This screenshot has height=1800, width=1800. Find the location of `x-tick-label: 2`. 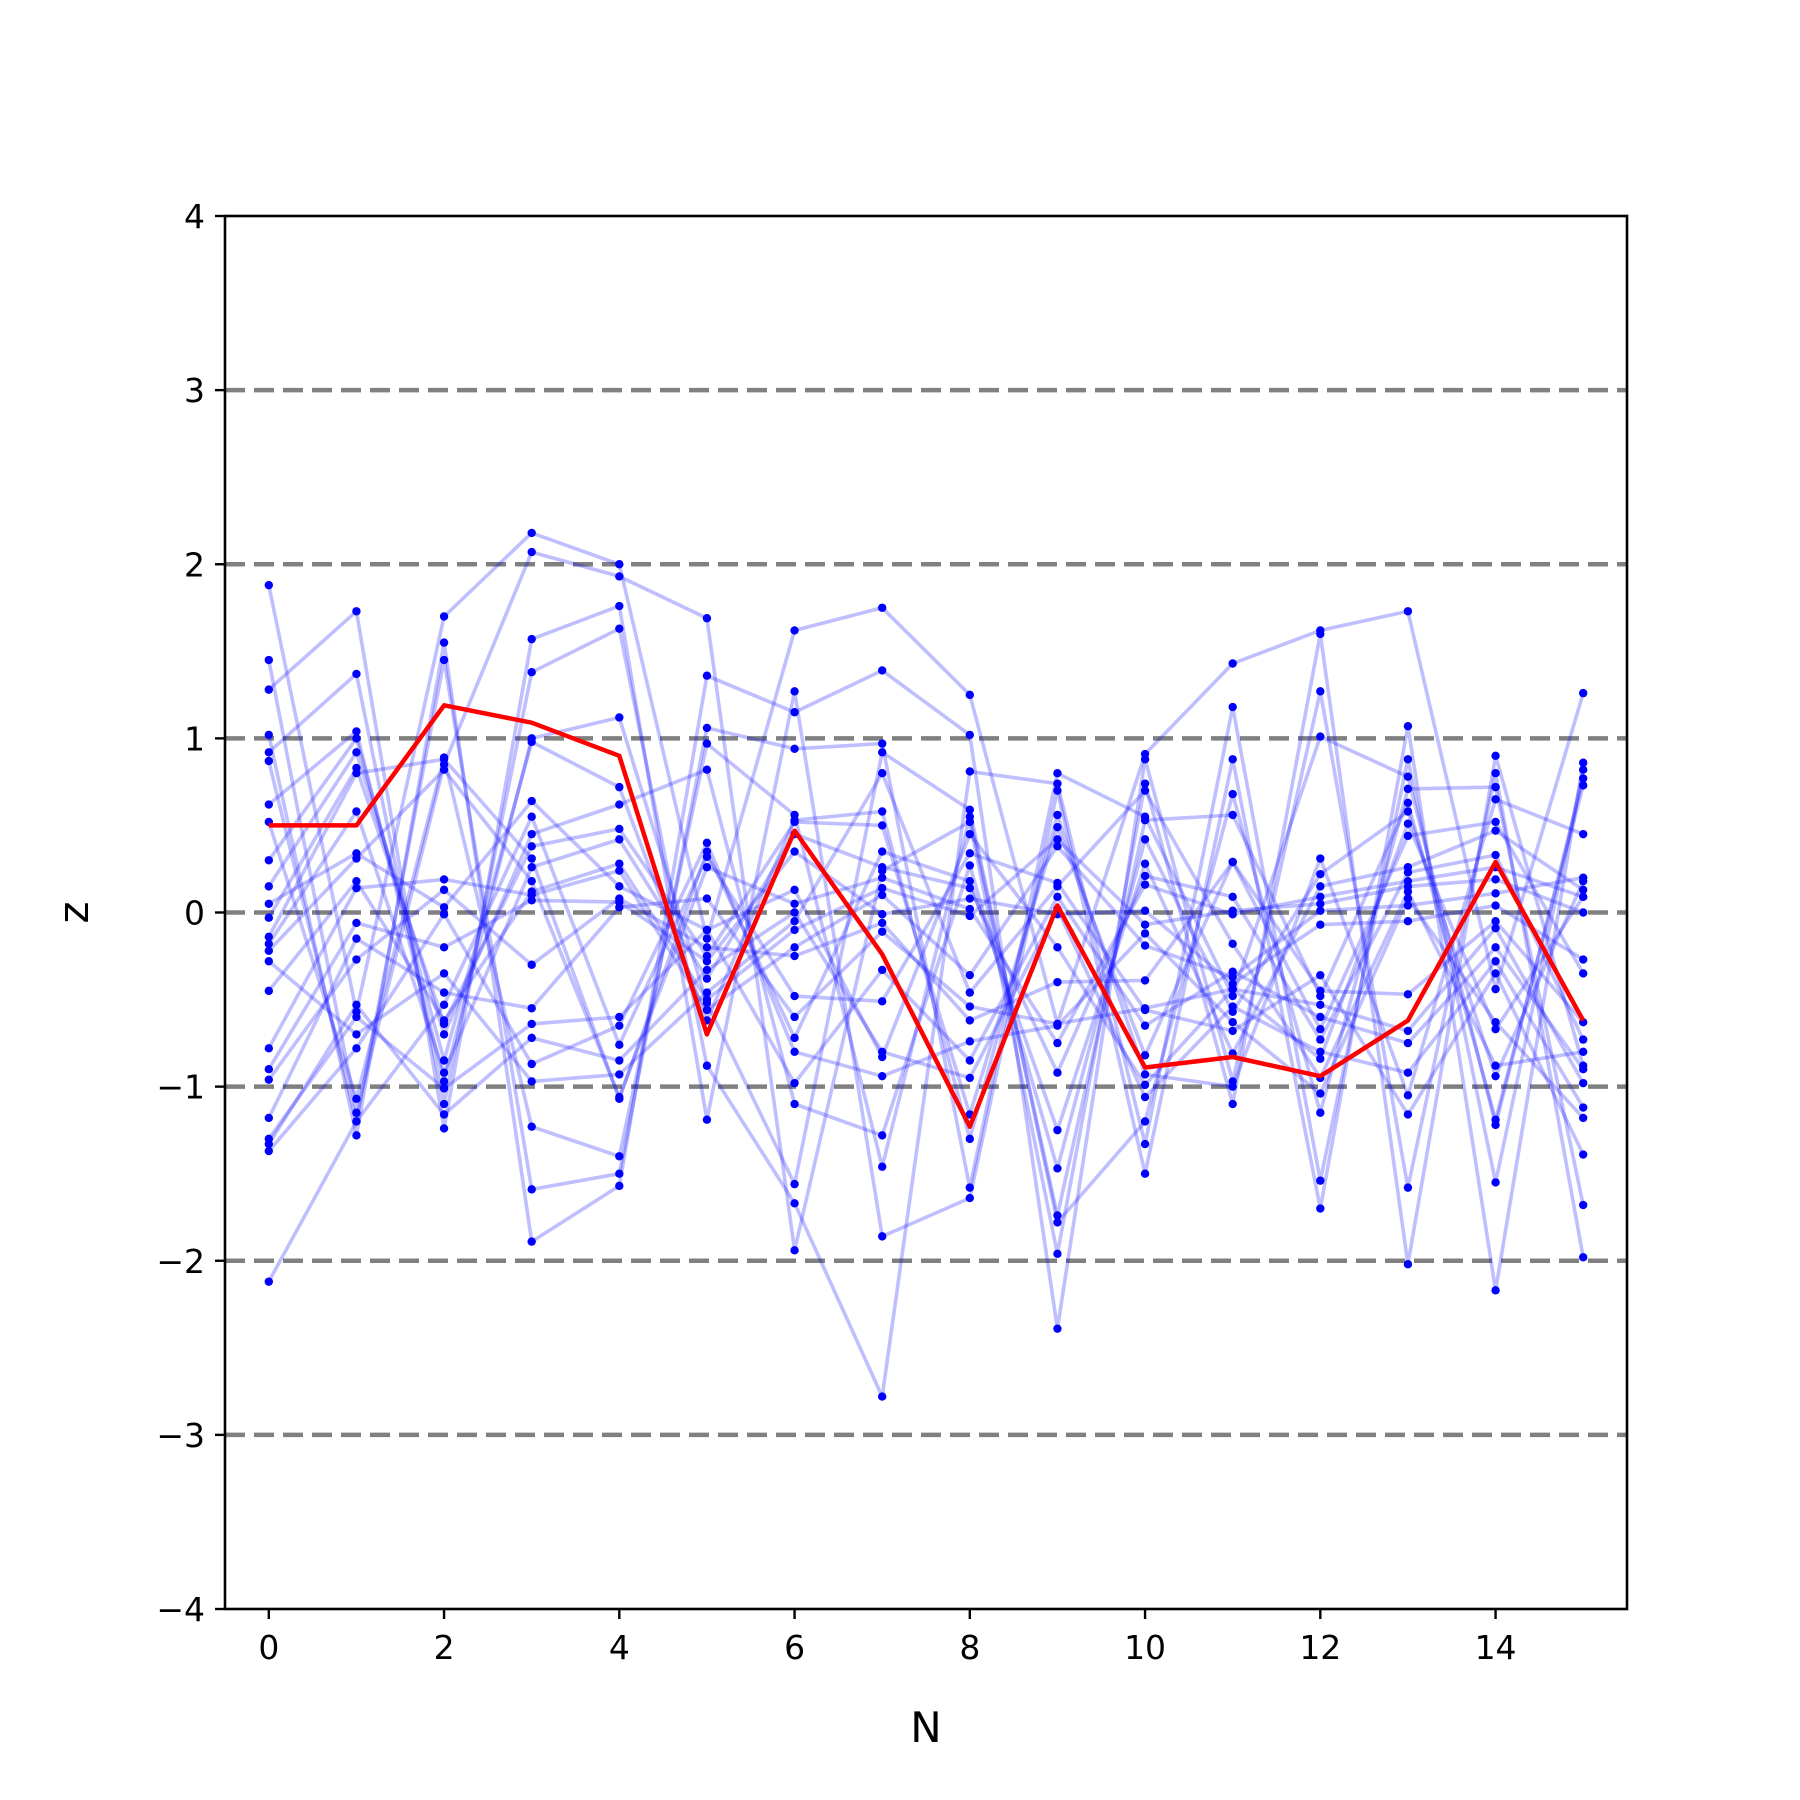

x-tick-label: 2 is located at coordinates (444, 1647).